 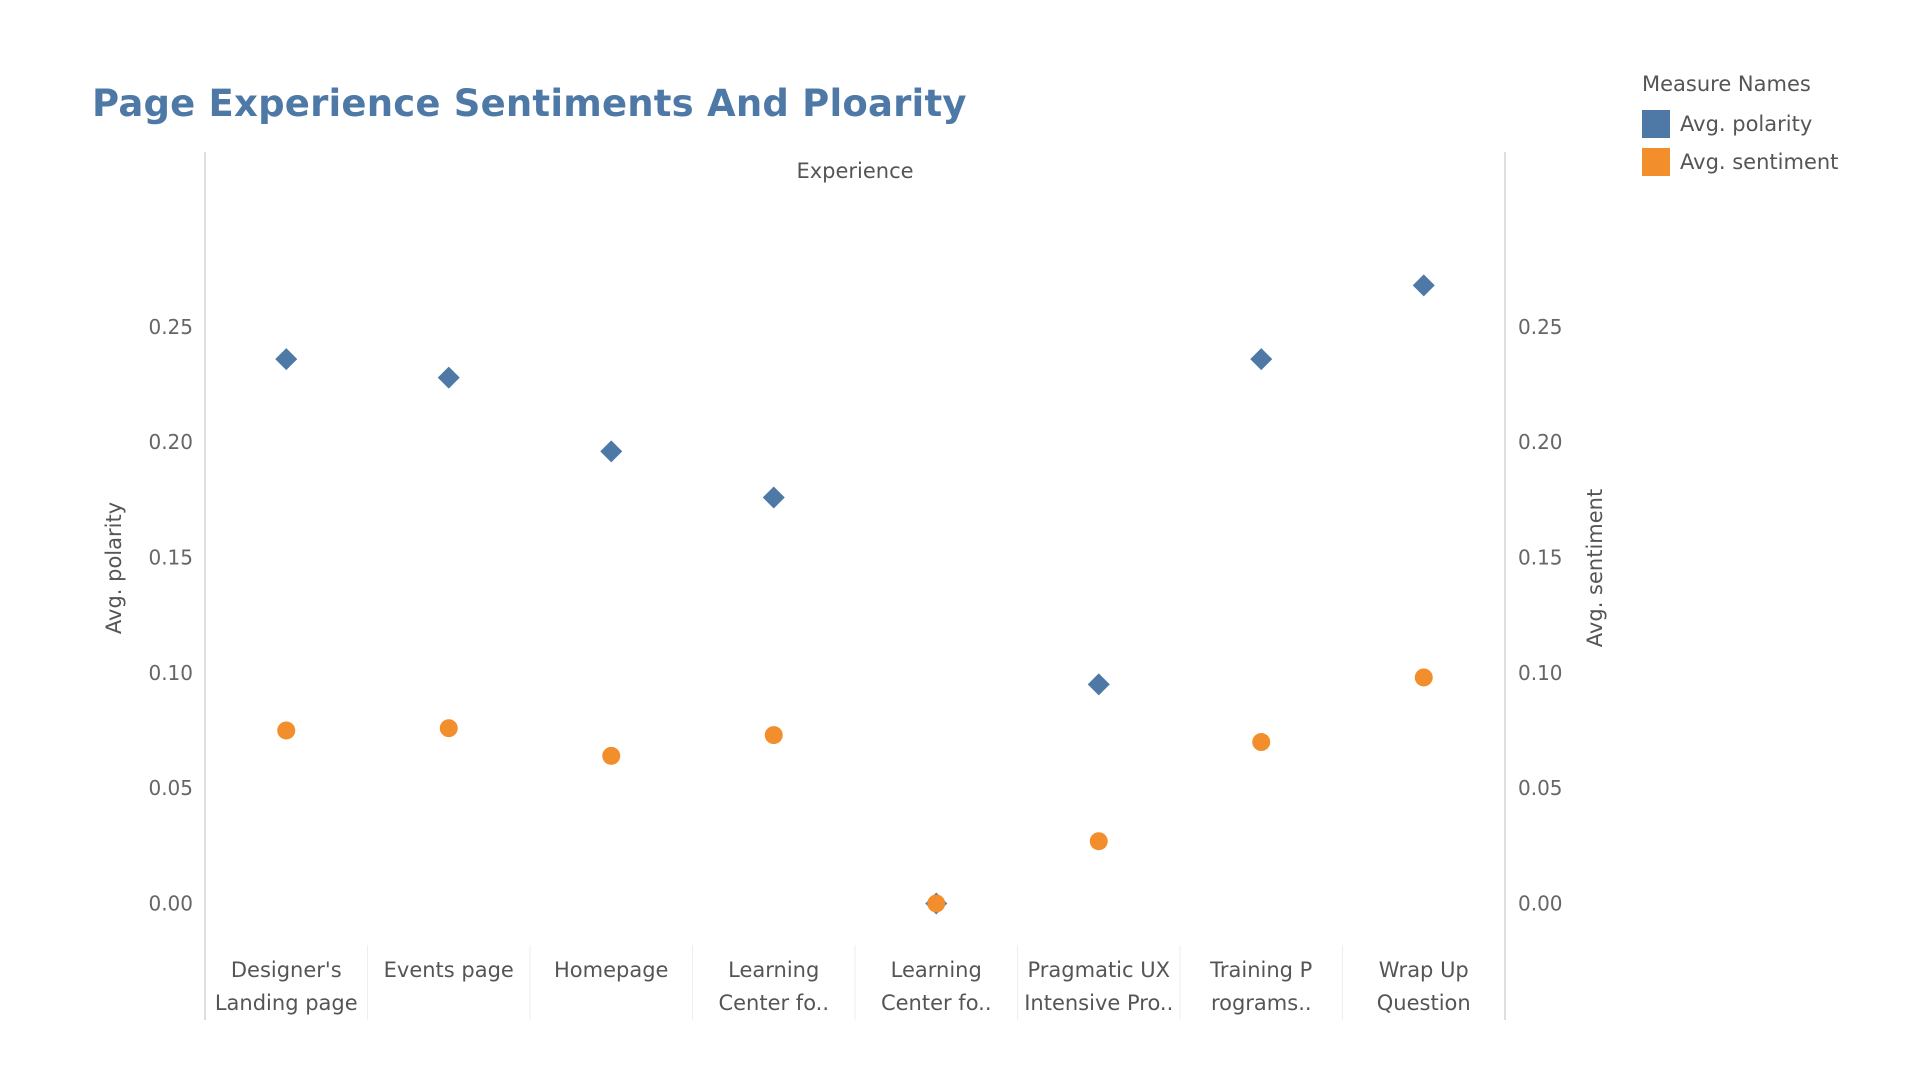 What do you see at coordinates (1540, 903) in the screenshot?
I see `right-axis-tick-5: 0.00` at bounding box center [1540, 903].